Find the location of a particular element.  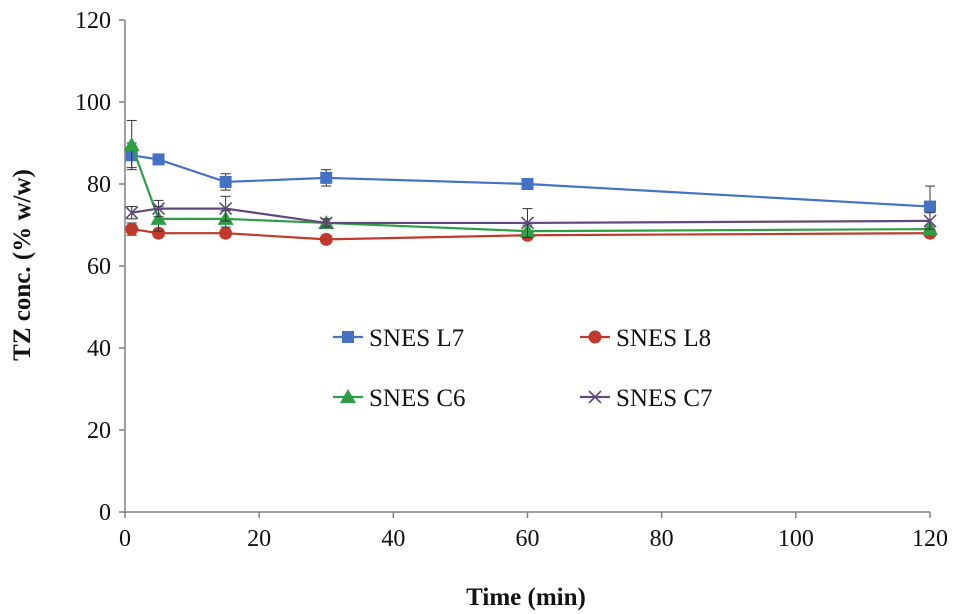

y-tick-label: 80 is located at coordinates (99, 185).